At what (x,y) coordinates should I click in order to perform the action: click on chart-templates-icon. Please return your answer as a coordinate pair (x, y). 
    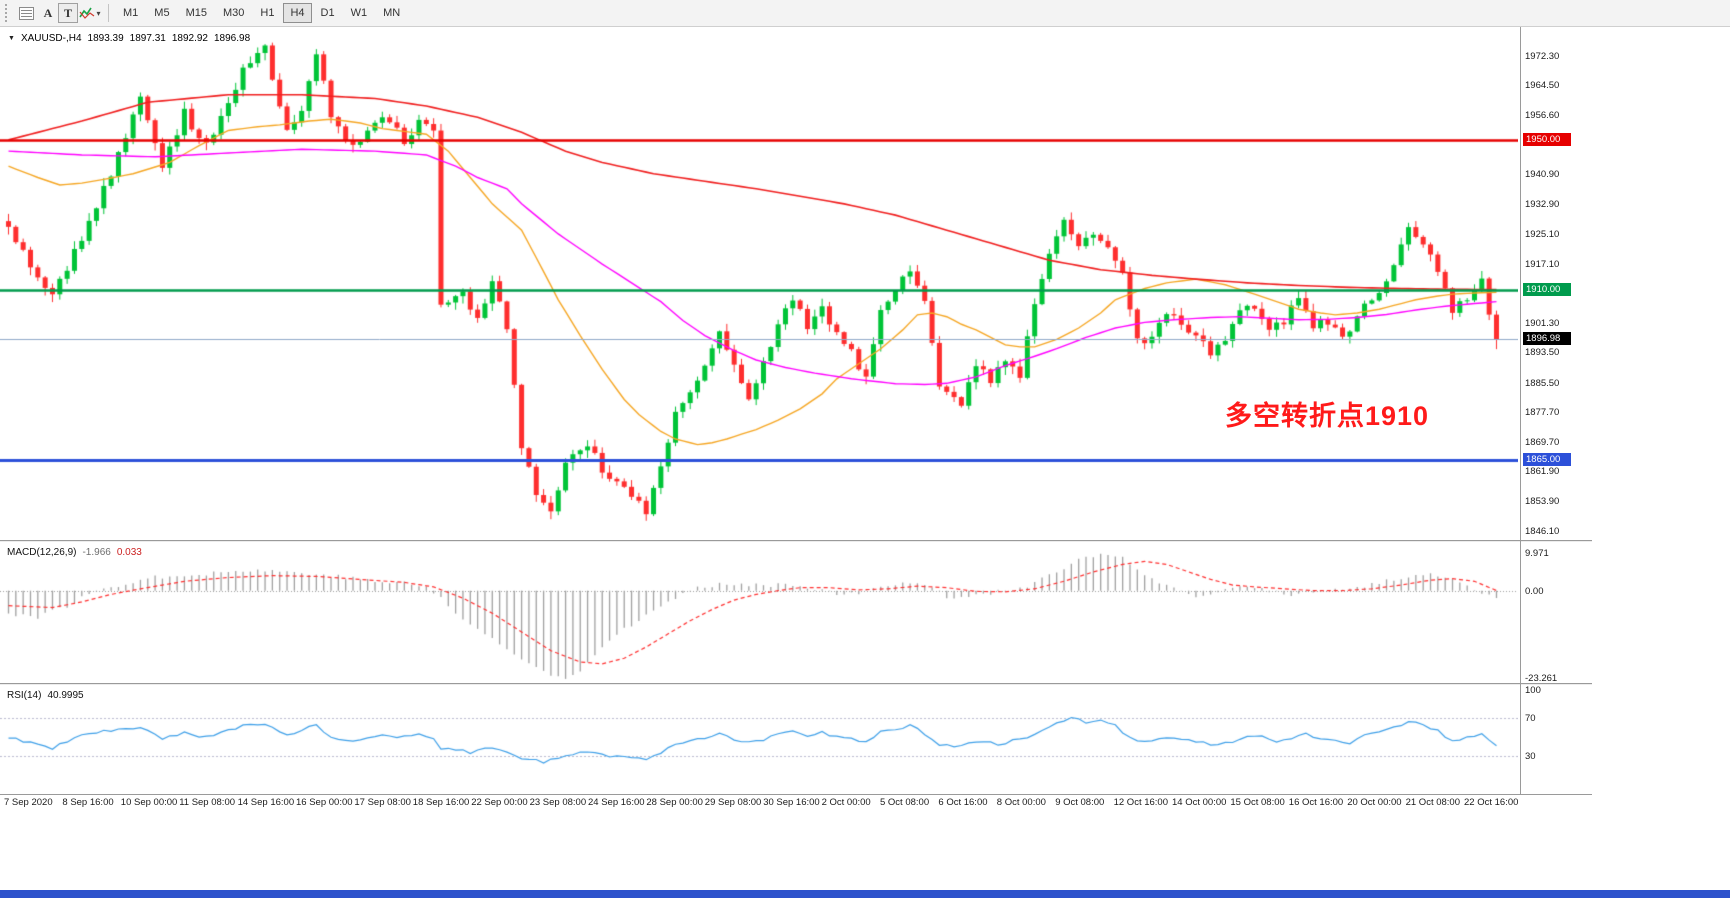
    Looking at the image, I should click on (26, 13).